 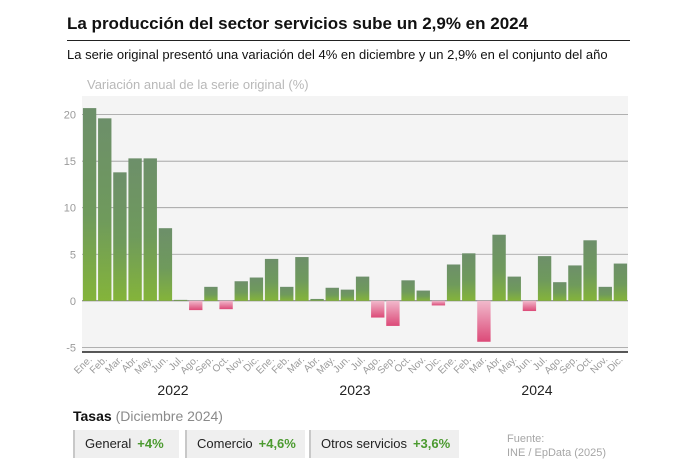 What do you see at coordinates (150, 443) in the screenshot?
I see `rate-value: +4%` at bounding box center [150, 443].